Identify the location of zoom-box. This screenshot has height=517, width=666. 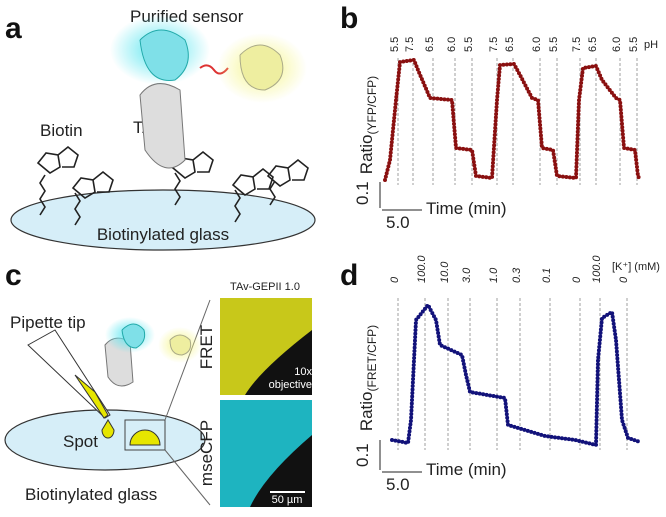
(145, 435).